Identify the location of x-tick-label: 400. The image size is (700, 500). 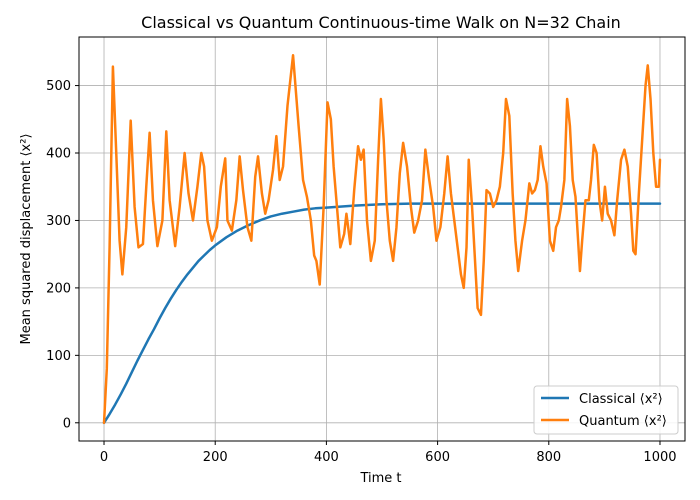
(326, 457).